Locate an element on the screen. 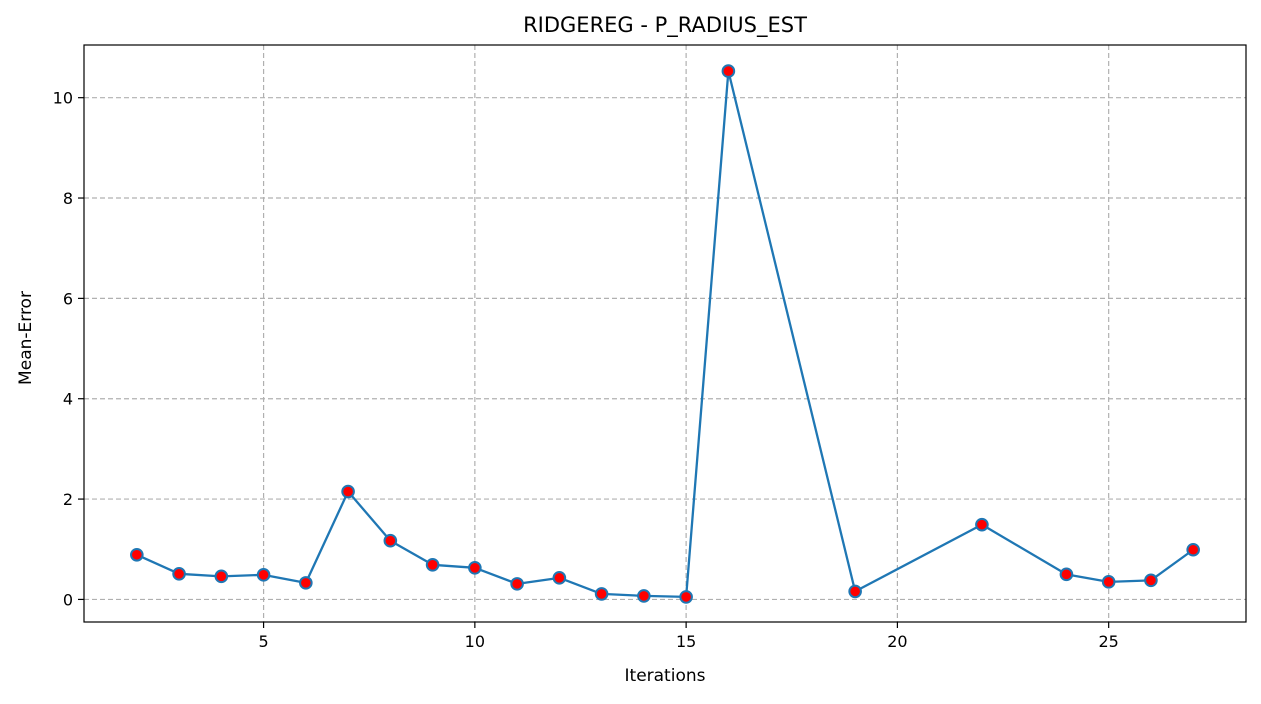  x-tick-label: 10 is located at coordinates (475, 641).